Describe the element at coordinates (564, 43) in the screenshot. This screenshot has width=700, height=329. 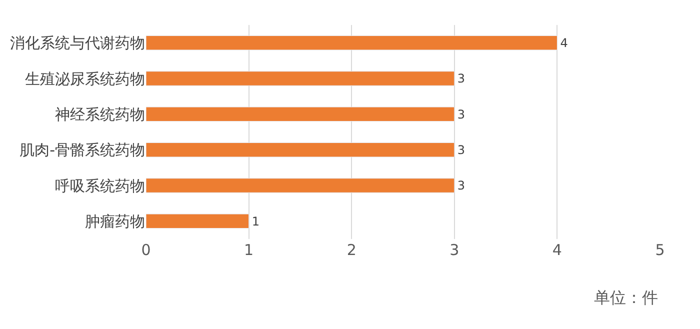
I see `data-label: 4` at that location.